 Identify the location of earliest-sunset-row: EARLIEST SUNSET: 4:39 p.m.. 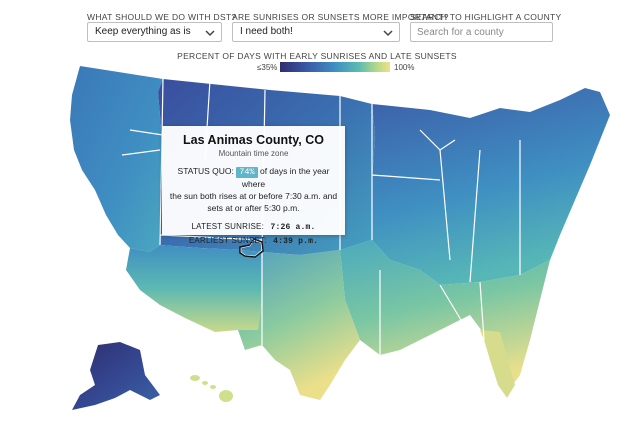
(253, 241).